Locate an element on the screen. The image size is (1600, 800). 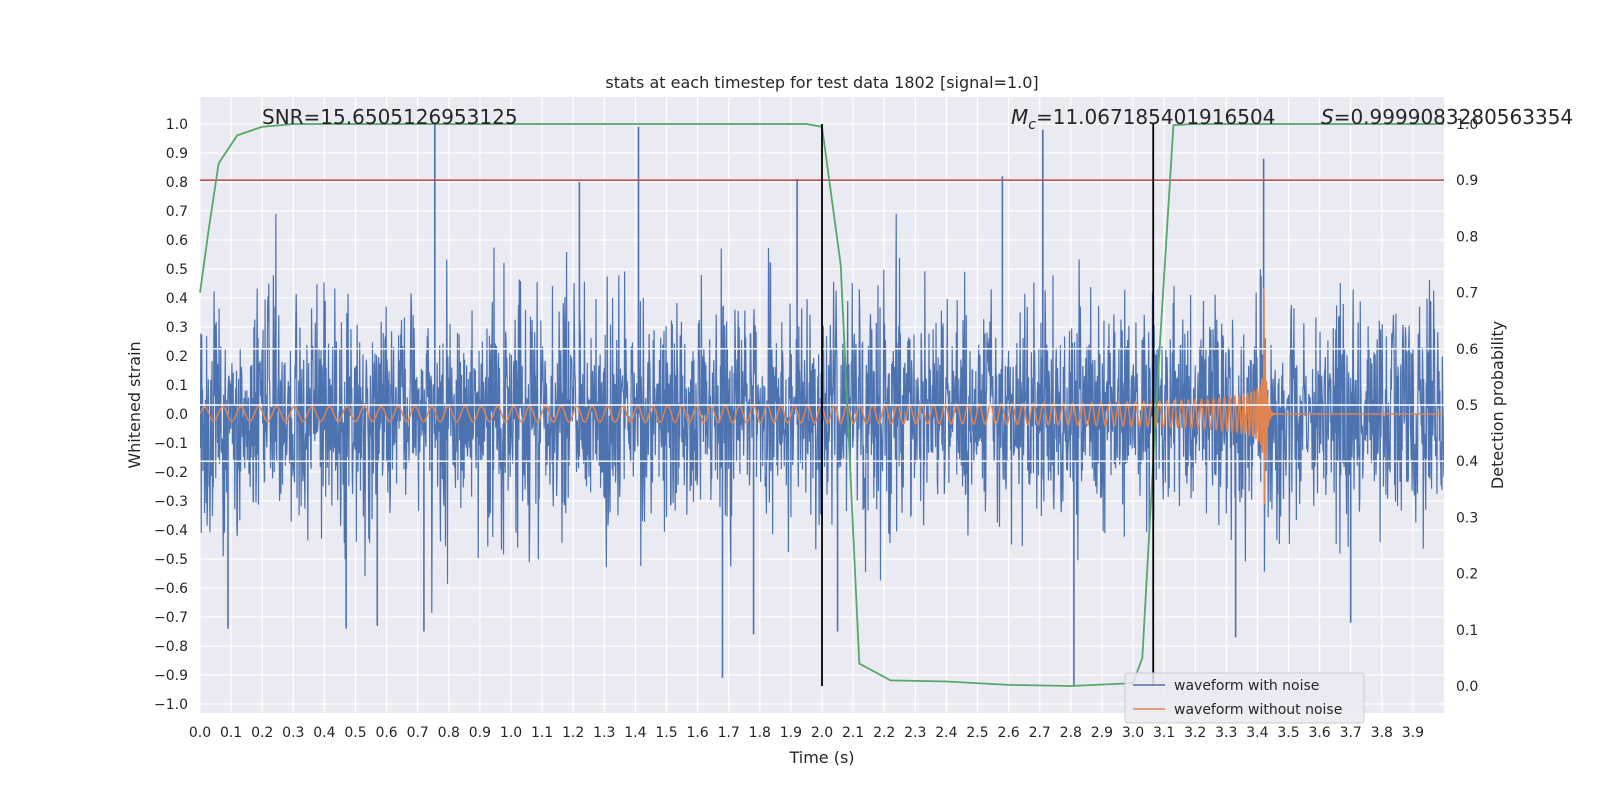
y-tick-label: 0.1 is located at coordinates (177, 386).